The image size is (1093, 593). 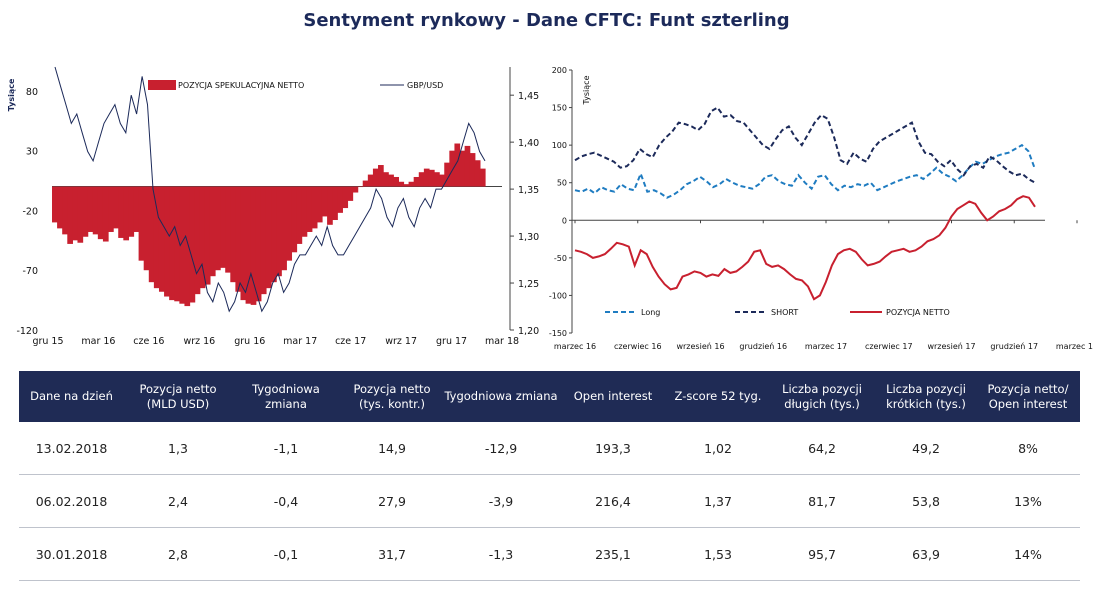 What do you see at coordinates (286, 501) in the screenshot?
I see `table-cell: -0,4` at bounding box center [286, 501].